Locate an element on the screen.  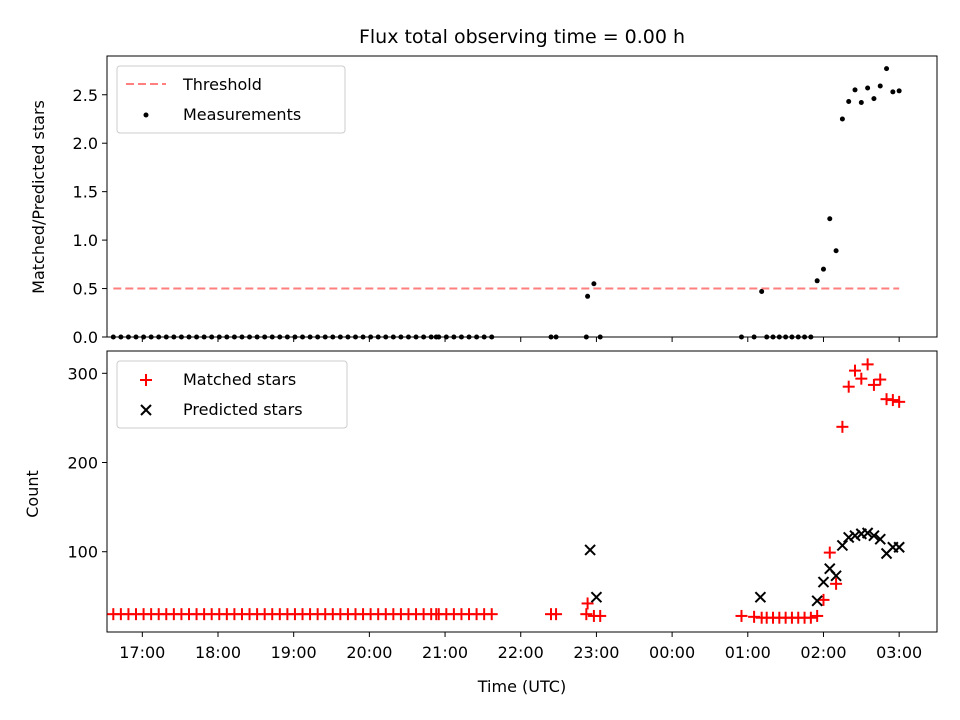
legend-predicted-swatch is located at coordinates (146, 410).